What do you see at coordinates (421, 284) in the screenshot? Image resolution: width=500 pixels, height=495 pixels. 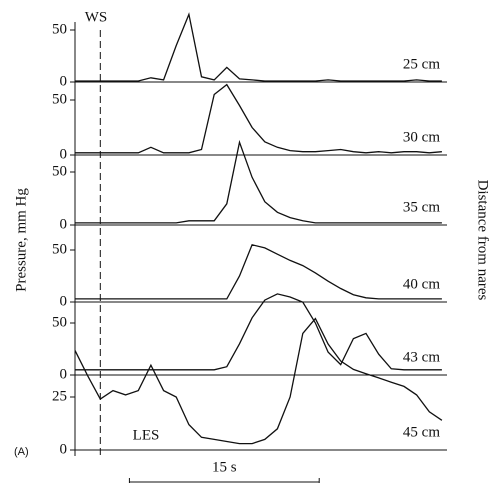 I see `series-label: 40 cm` at bounding box center [421, 284].